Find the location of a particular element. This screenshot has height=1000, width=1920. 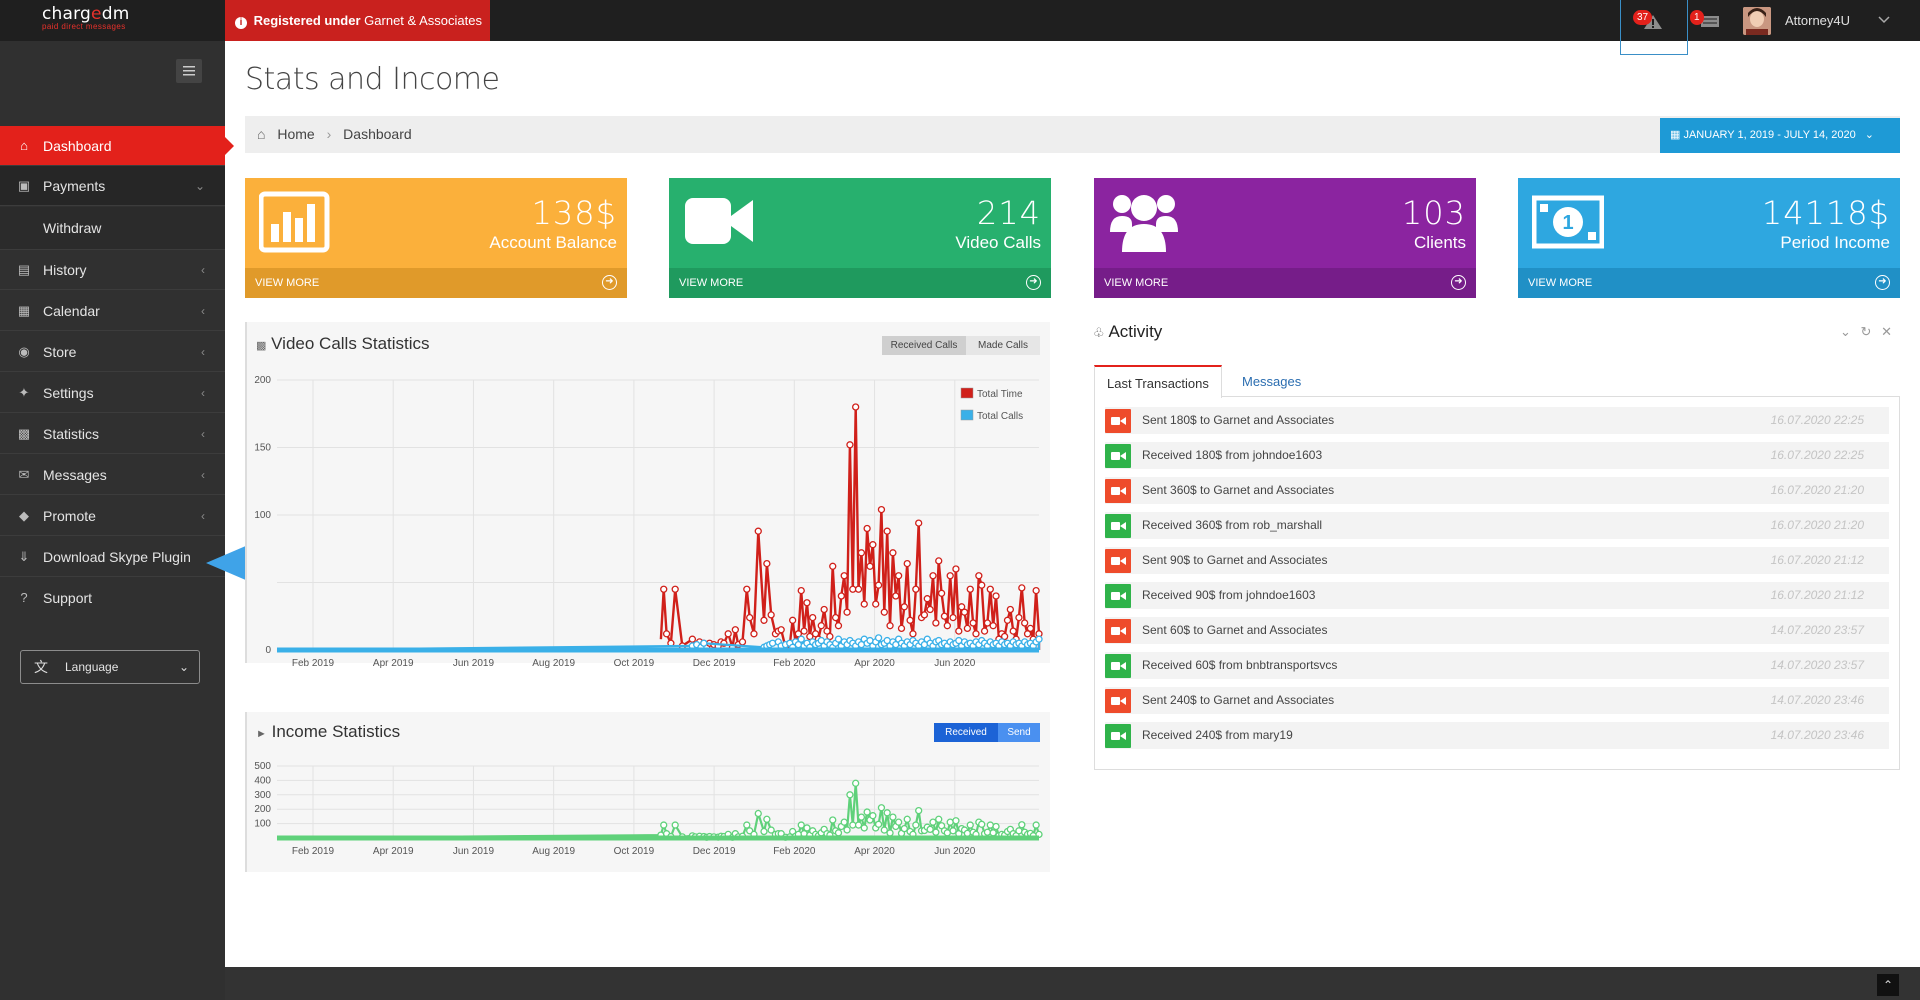

sidebar-item-withdraw: Withdraw is located at coordinates (112, 228).